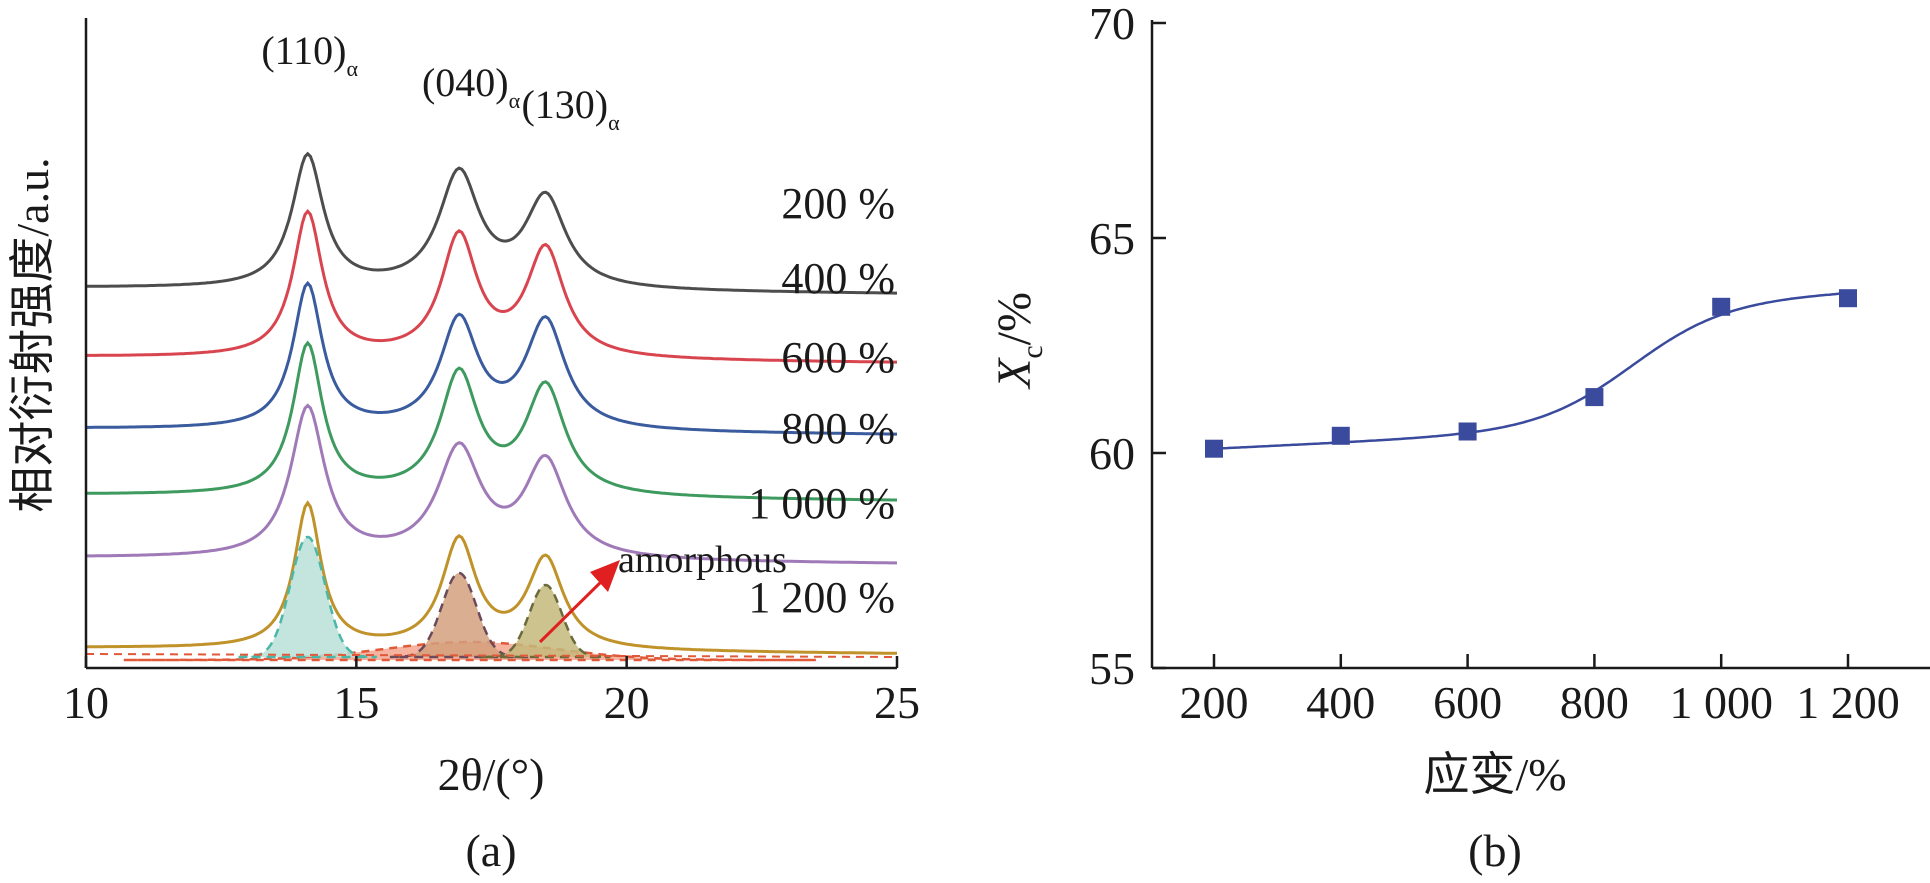  What do you see at coordinates (570, 108) in the screenshot?
I see `peak-label: (130)α` at bounding box center [570, 108].